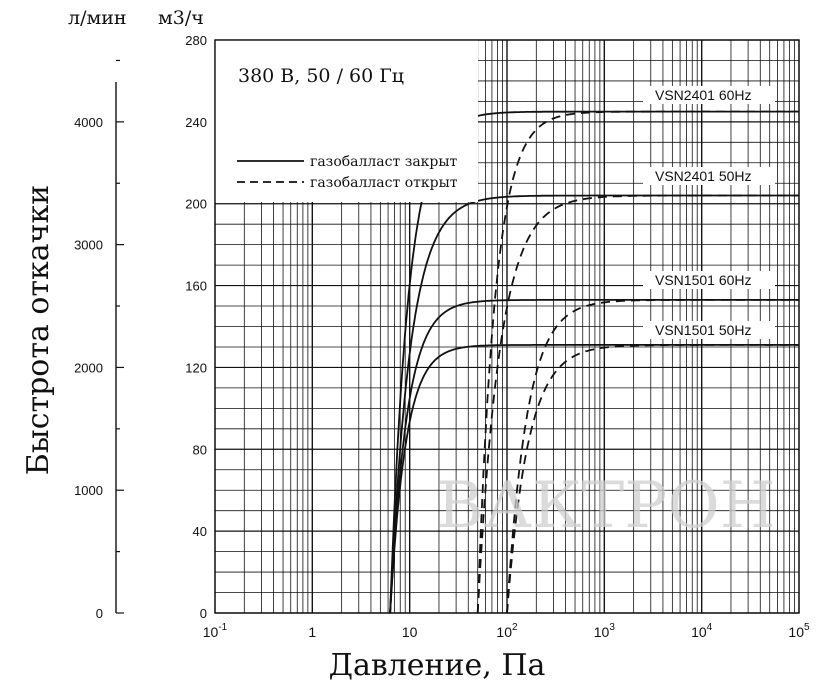  I want to click on y-tick-label-m3h: 40, so click(200, 531).